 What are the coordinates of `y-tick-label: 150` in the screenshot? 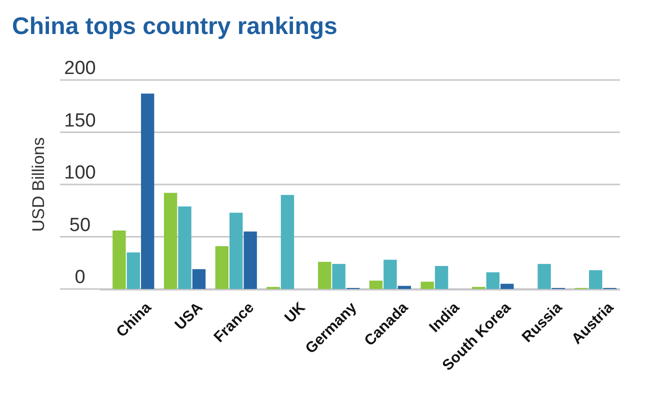 It's located at (80, 121).